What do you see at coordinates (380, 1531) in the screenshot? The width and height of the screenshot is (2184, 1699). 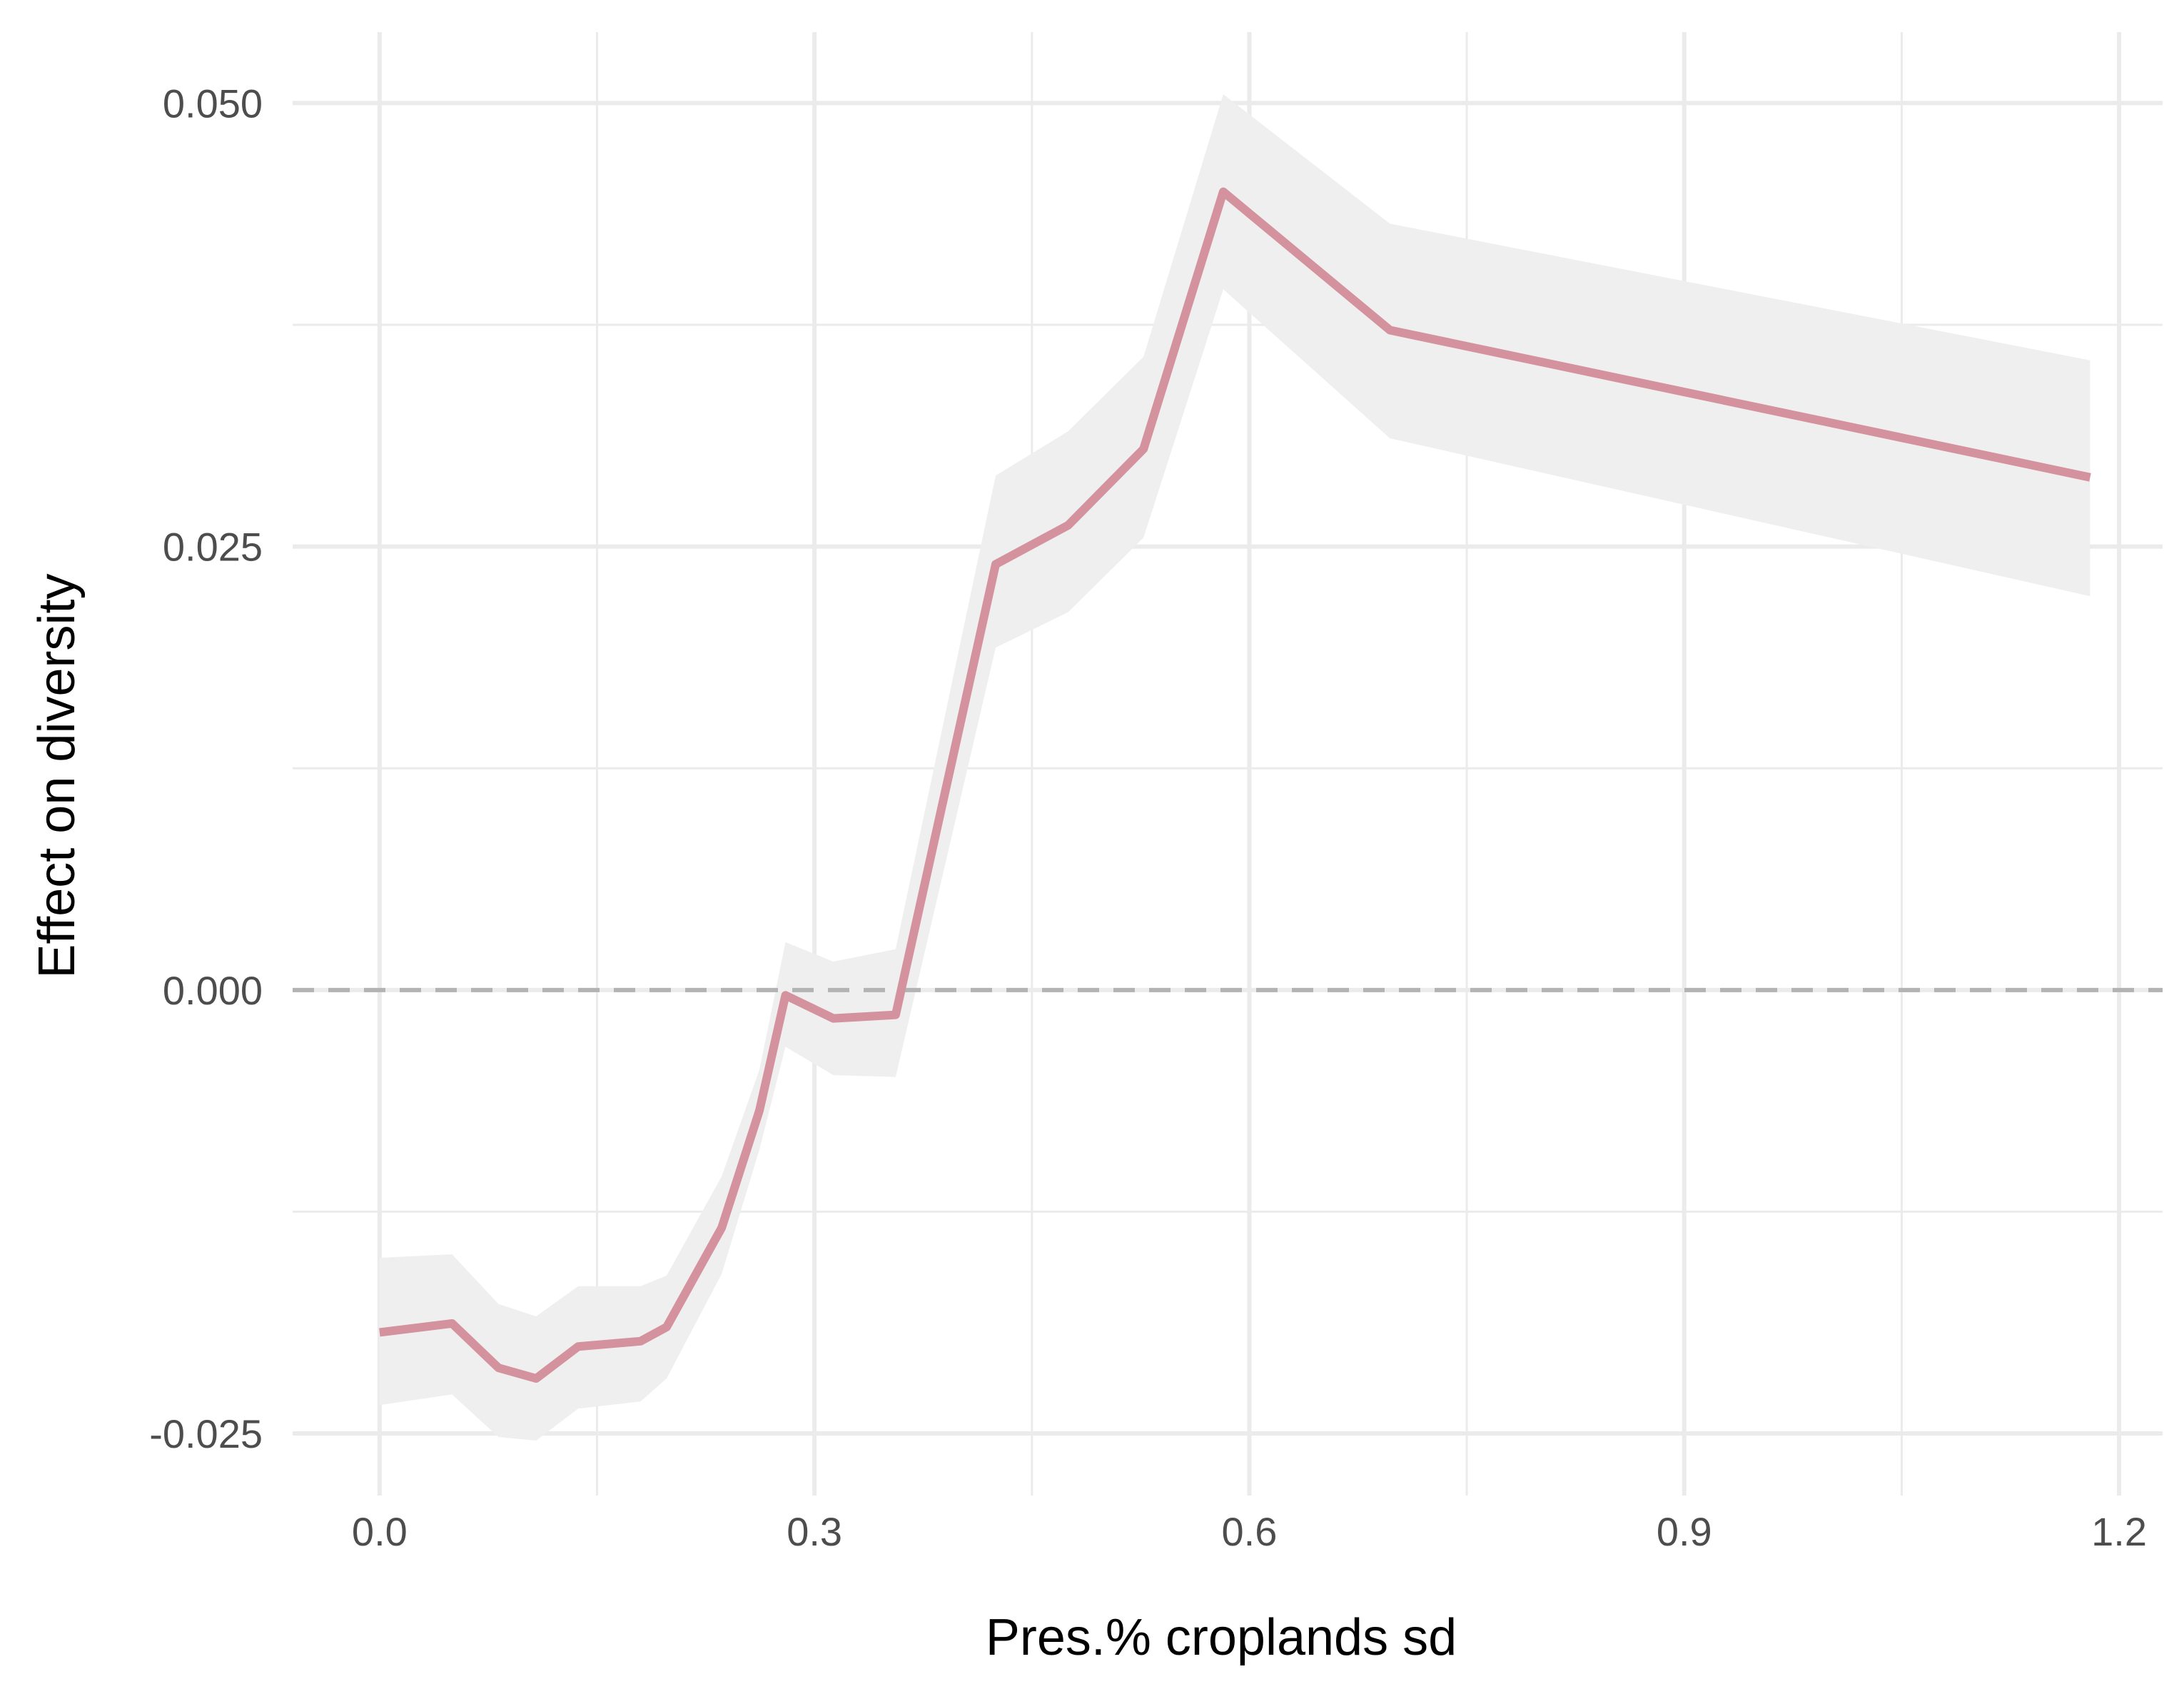 I see `x-tick-label: 0.0` at bounding box center [380, 1531].